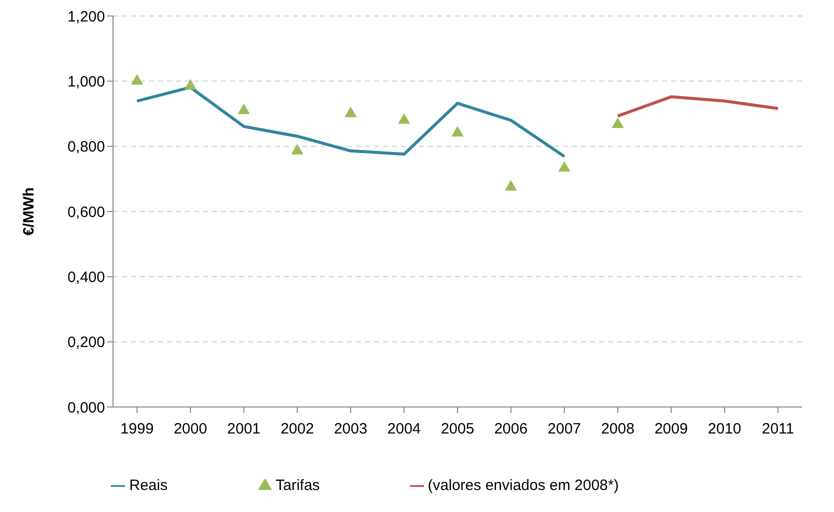  Describe the element at coordinates (137, 429) in the screenshot. I see `x-tick-label: 1999` at that location.